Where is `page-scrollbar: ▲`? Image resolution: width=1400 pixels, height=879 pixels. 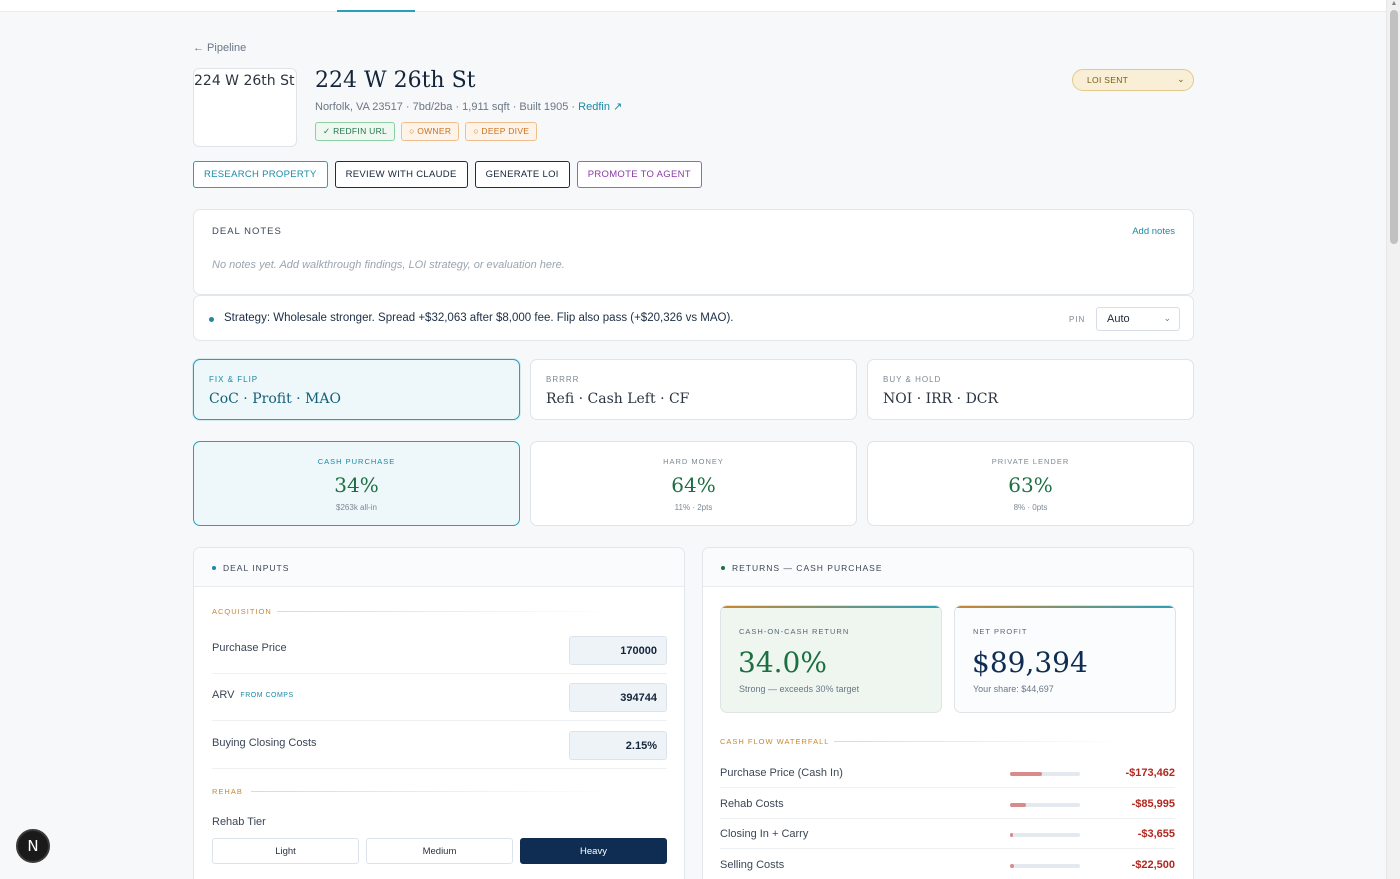 page-scrollbar: ▲ is located at coordinates (1393, 439).